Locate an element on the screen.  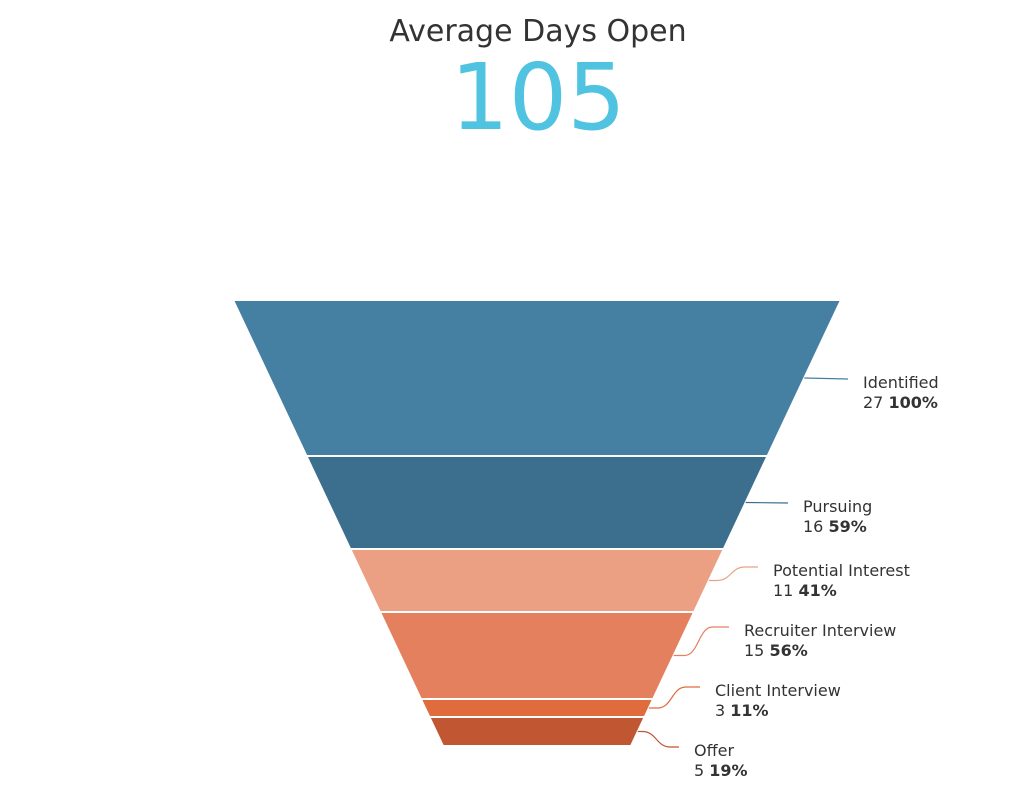
stage-count: 5 is located at coordinates (701, 770).